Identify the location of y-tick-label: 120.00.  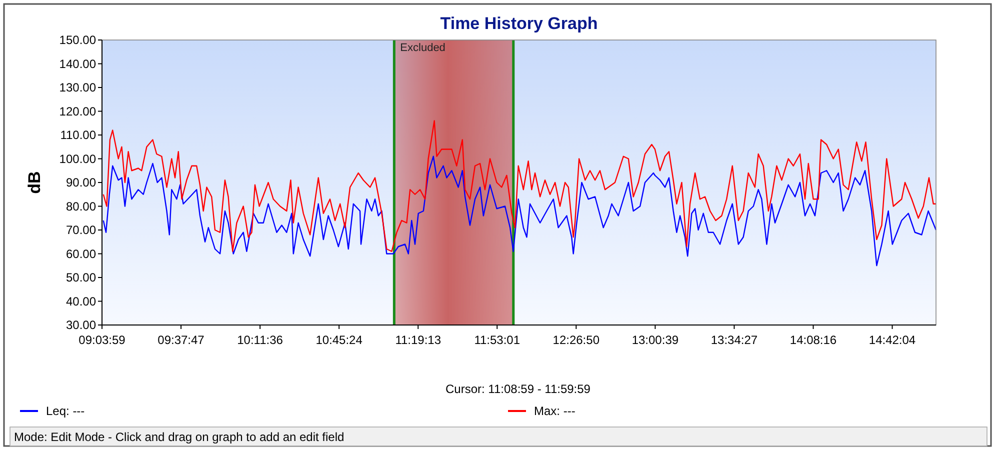
(77, 111).